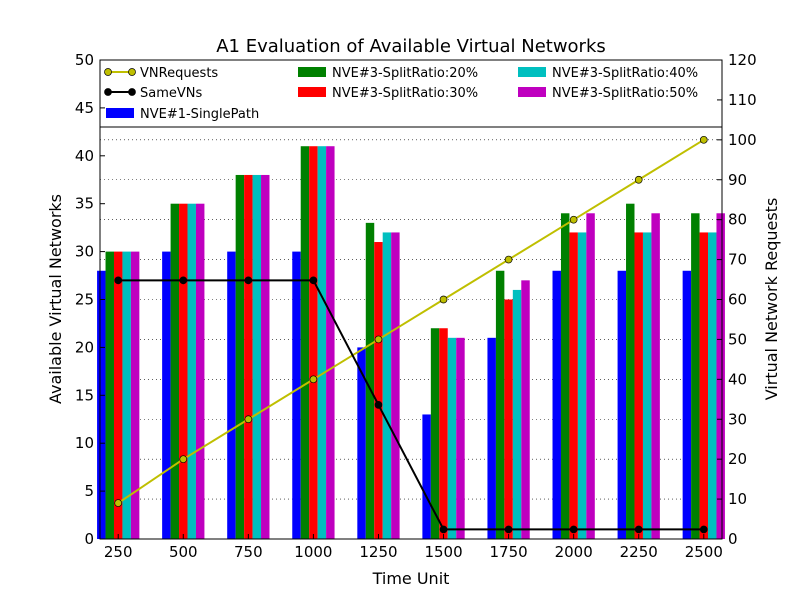 The height and width of the screenshot is (600, 800). I want to click on legend-label: NVE#3-SplitRatio:30%, so click(405, 93).